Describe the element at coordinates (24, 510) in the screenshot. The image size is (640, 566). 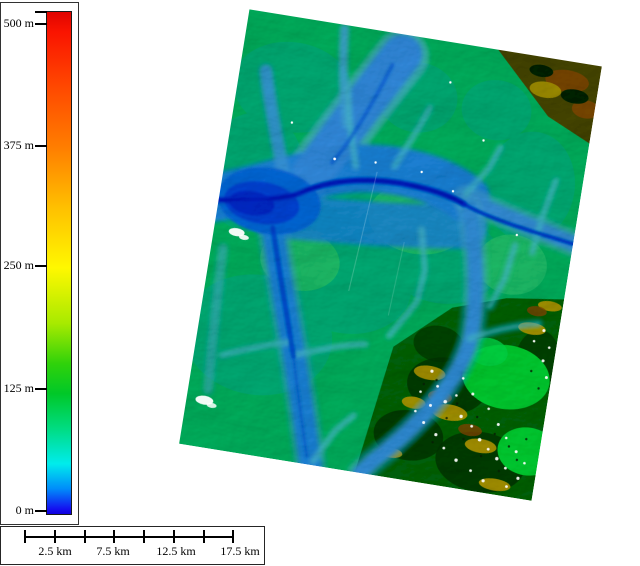
I see `colorbar-label-0m: 0 m` at that location.